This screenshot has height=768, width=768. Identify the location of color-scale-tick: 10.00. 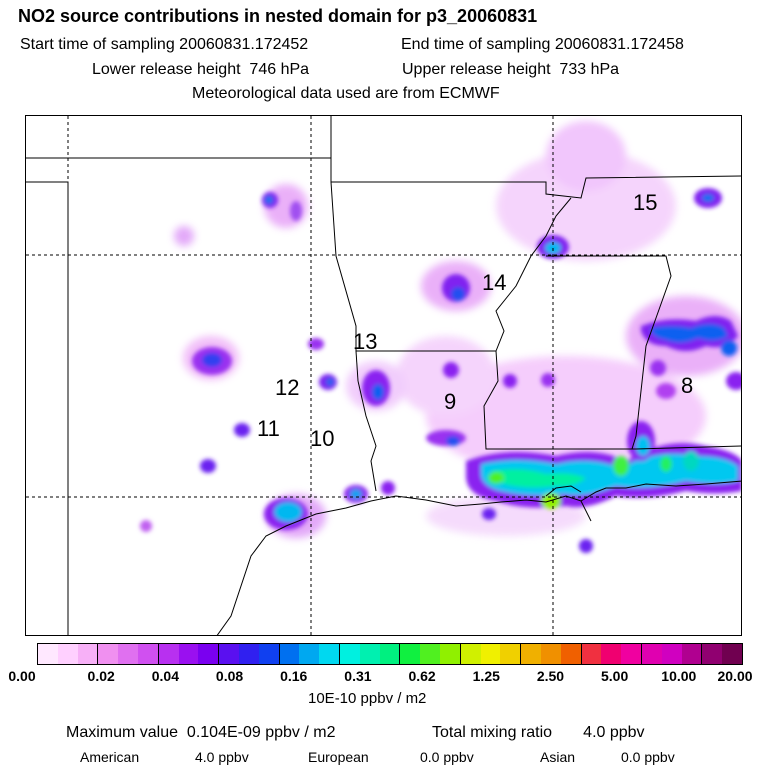
(679, 676).